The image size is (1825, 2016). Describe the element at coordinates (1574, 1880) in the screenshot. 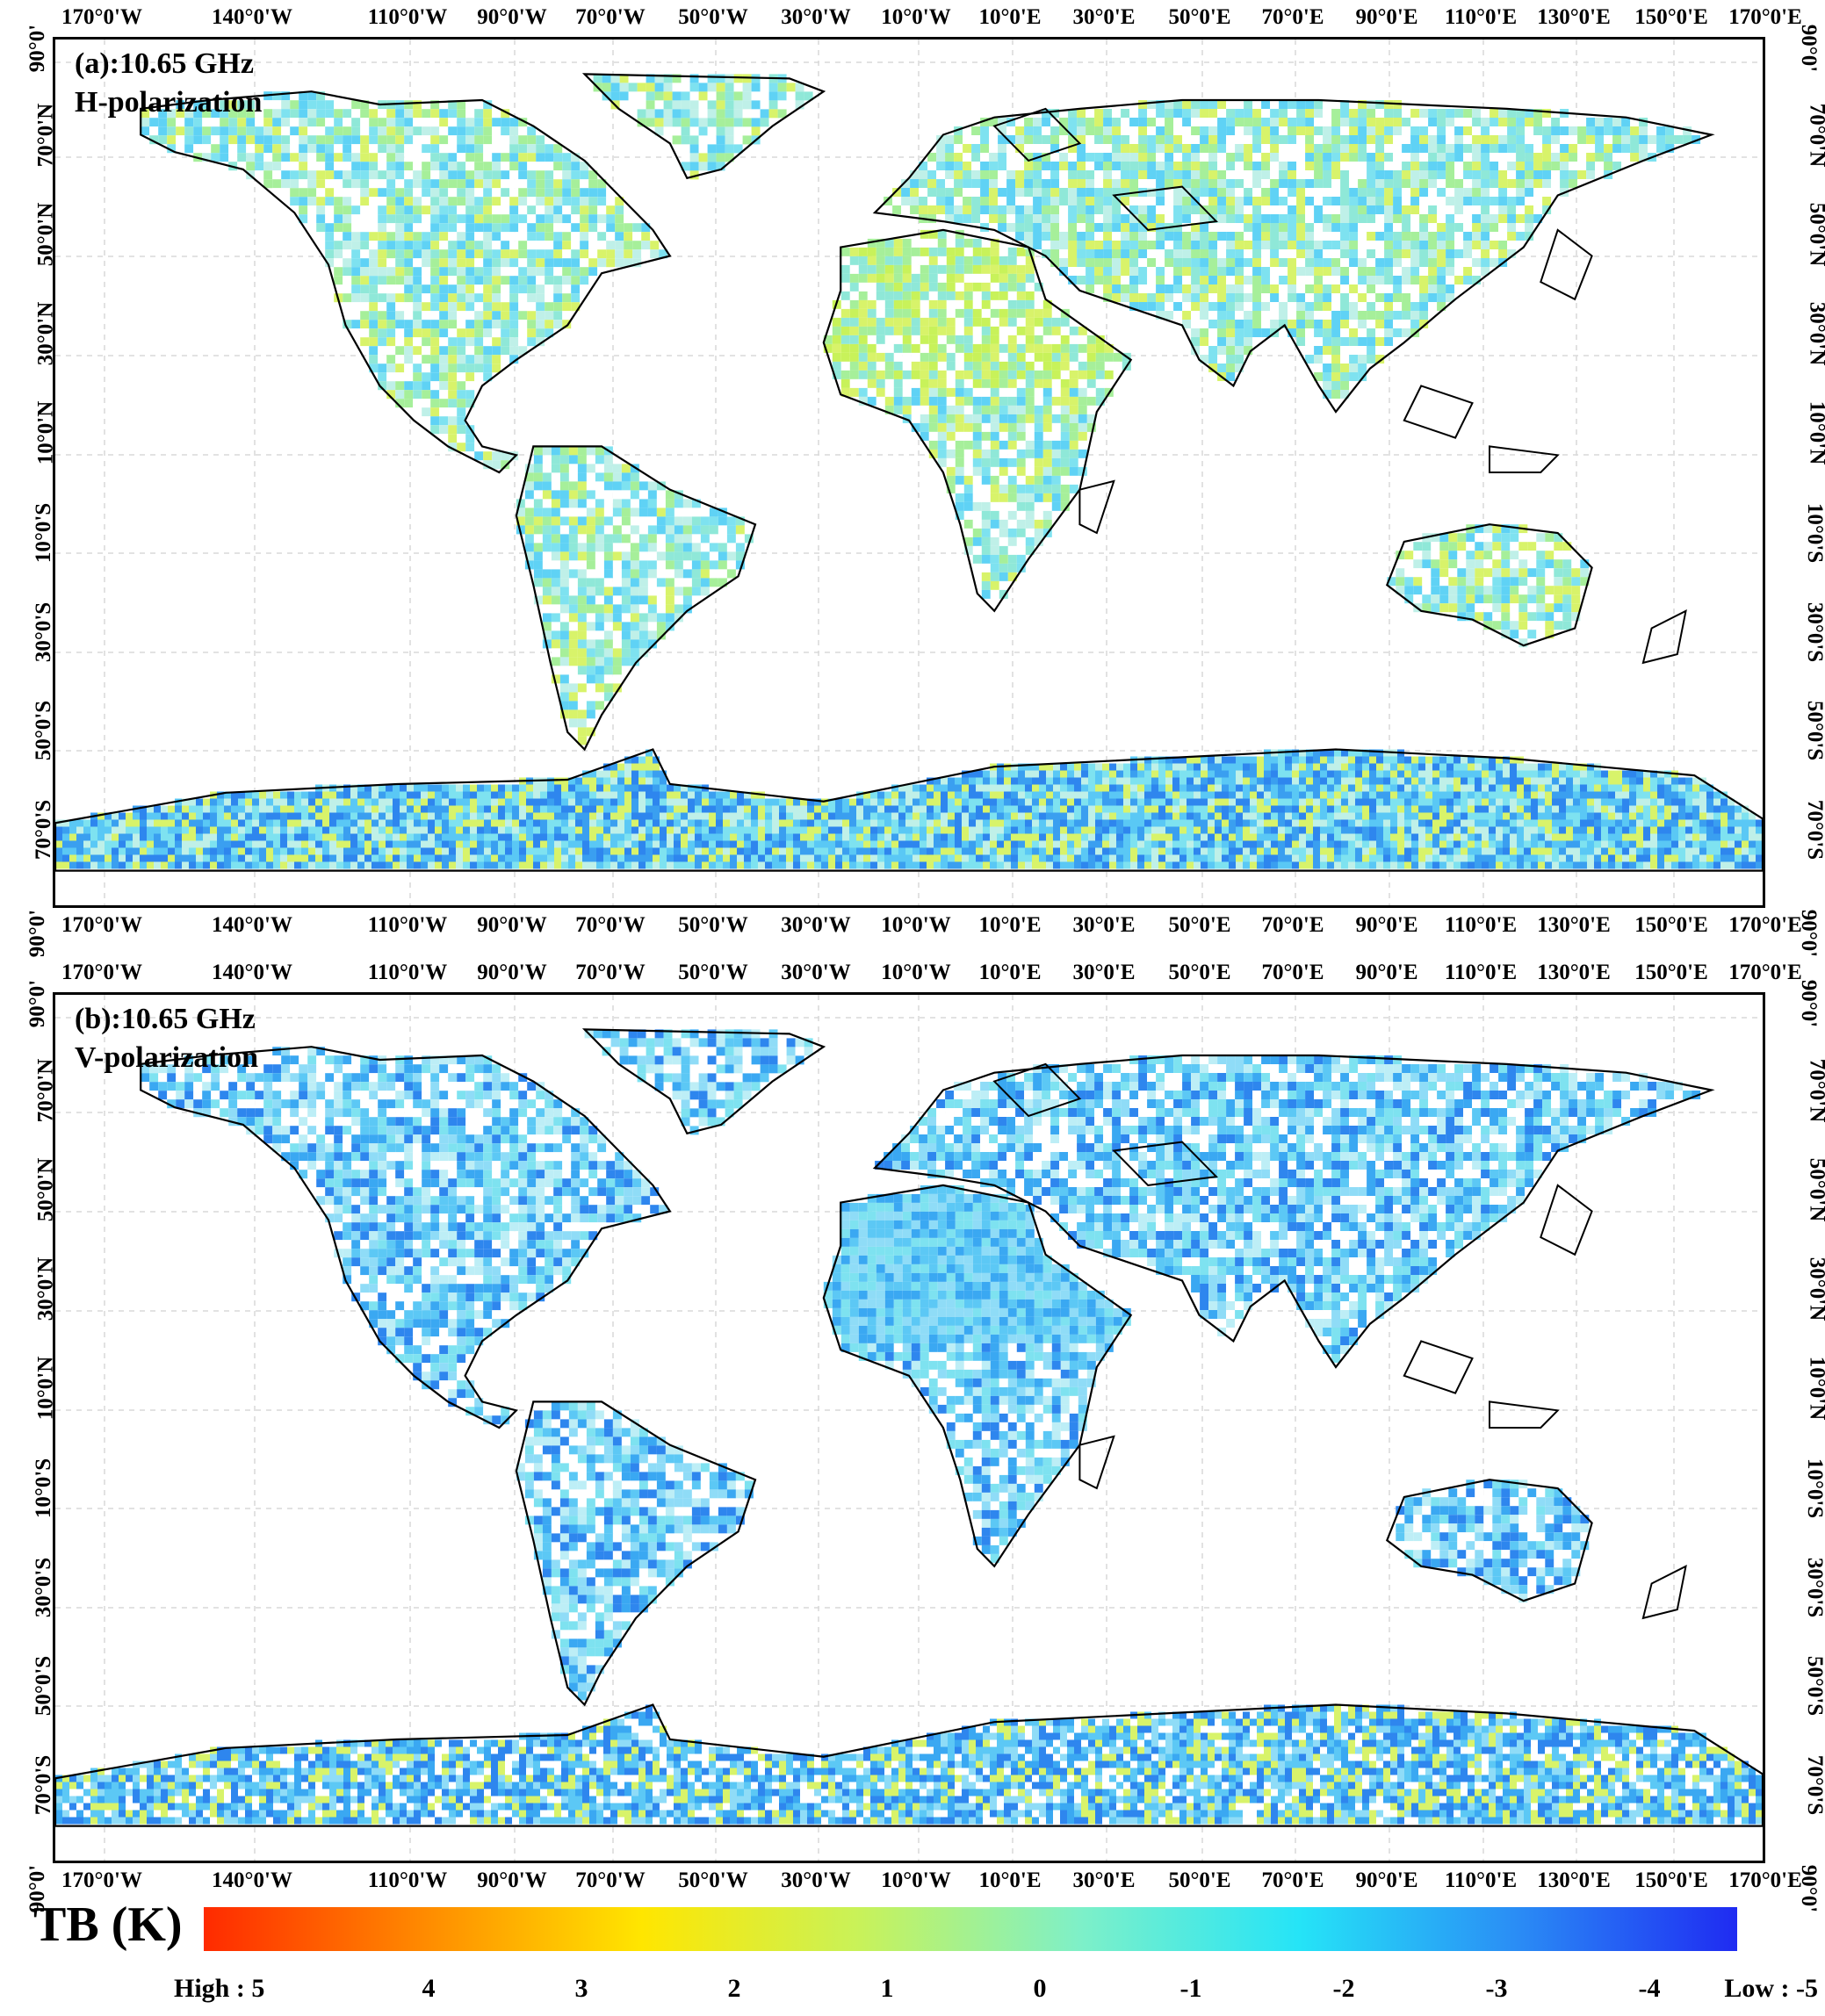

I see `lon-label-bottom: 130°0'E` at that location.